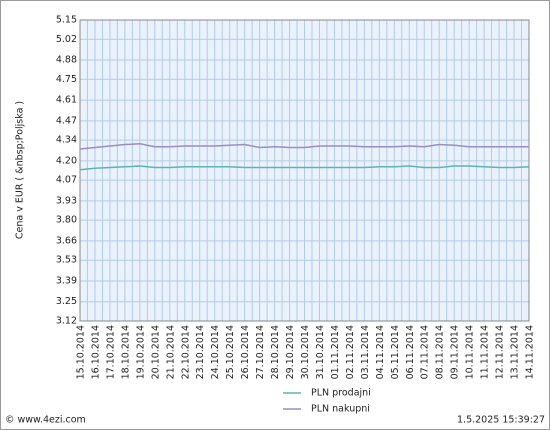 This screenshot has width=550, height=430. What do you see at coordinates (66, 39) in the screenshot?
I see `y-tick-label: 5.02` at bounding box center [66, 39].